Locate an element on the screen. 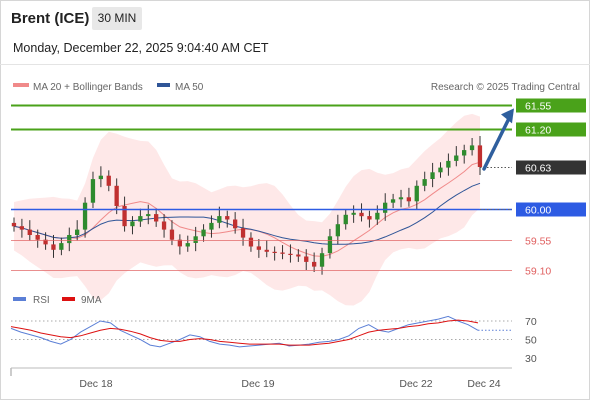  x-tick-label: Dec 18 is located at coordinates (95, 384).